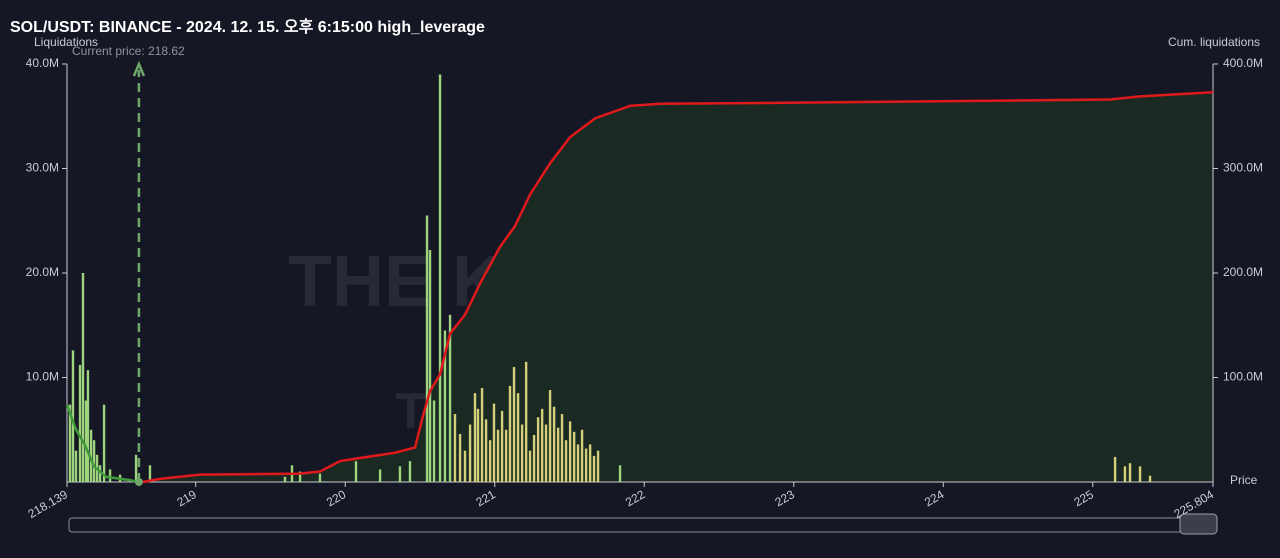 The height and width of the screenshot is (558, 1280). Describe the element at coordinates (42, 377) in the screenshot. I see `y-tick-label: 10.0M` at that location.